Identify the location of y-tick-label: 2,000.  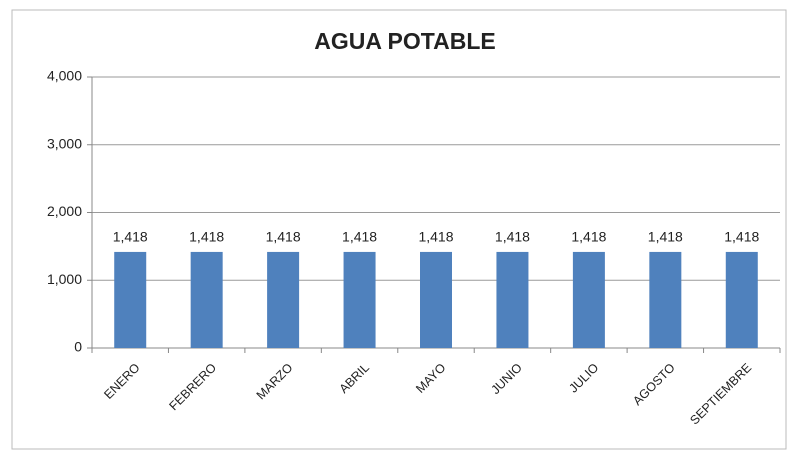
(64, 211).